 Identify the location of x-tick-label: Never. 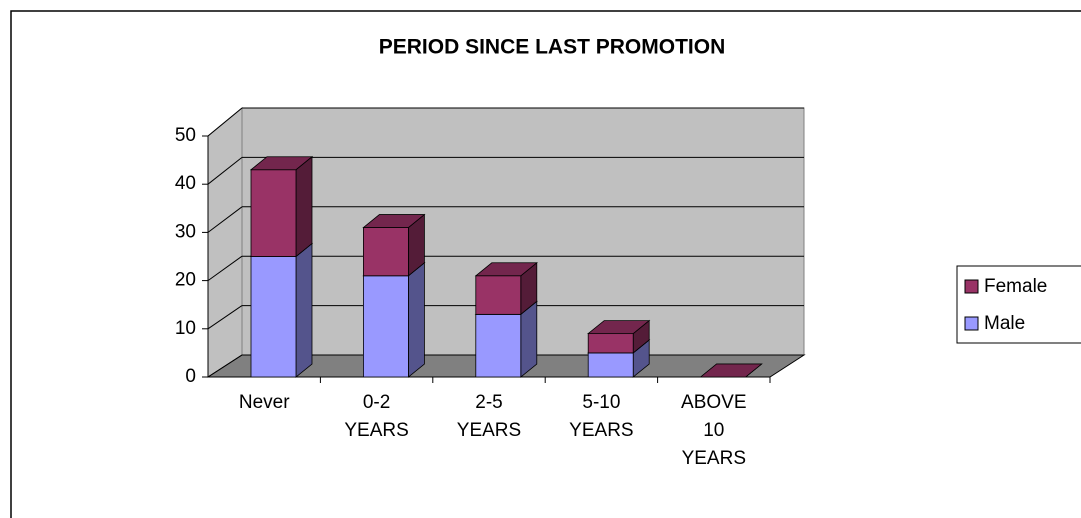
(264, 402).